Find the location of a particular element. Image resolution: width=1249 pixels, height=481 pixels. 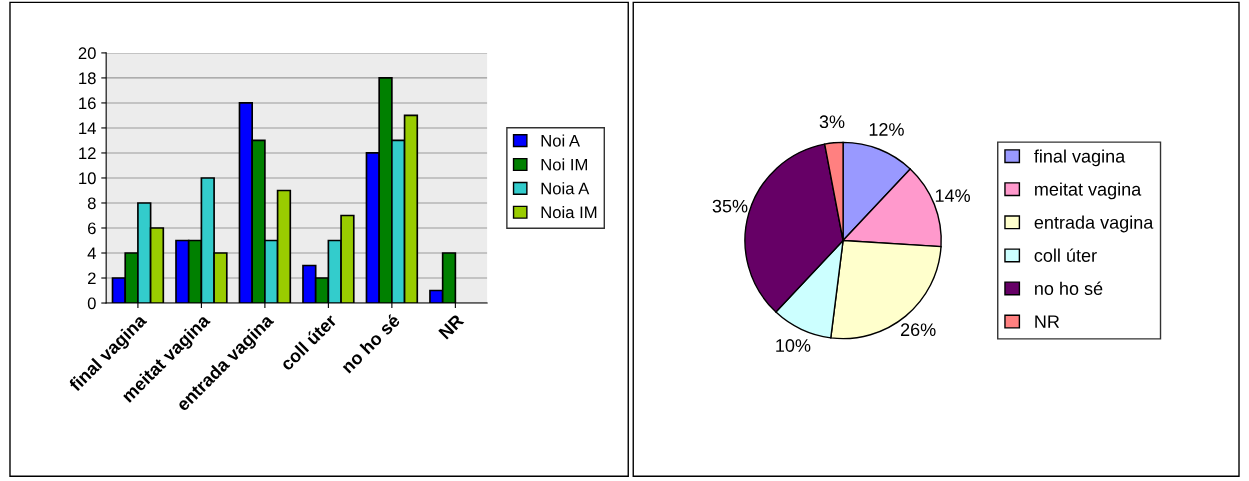

data-label: 35% is located at coordinates (730, 206).